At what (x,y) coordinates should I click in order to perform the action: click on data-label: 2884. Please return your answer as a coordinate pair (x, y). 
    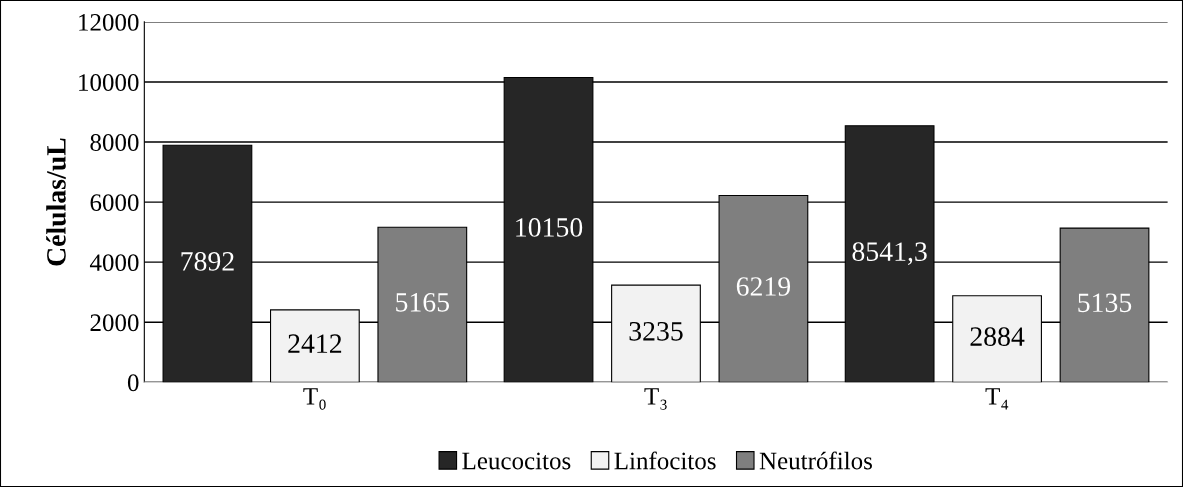
    Looking at the image, I should click on (997, 336).